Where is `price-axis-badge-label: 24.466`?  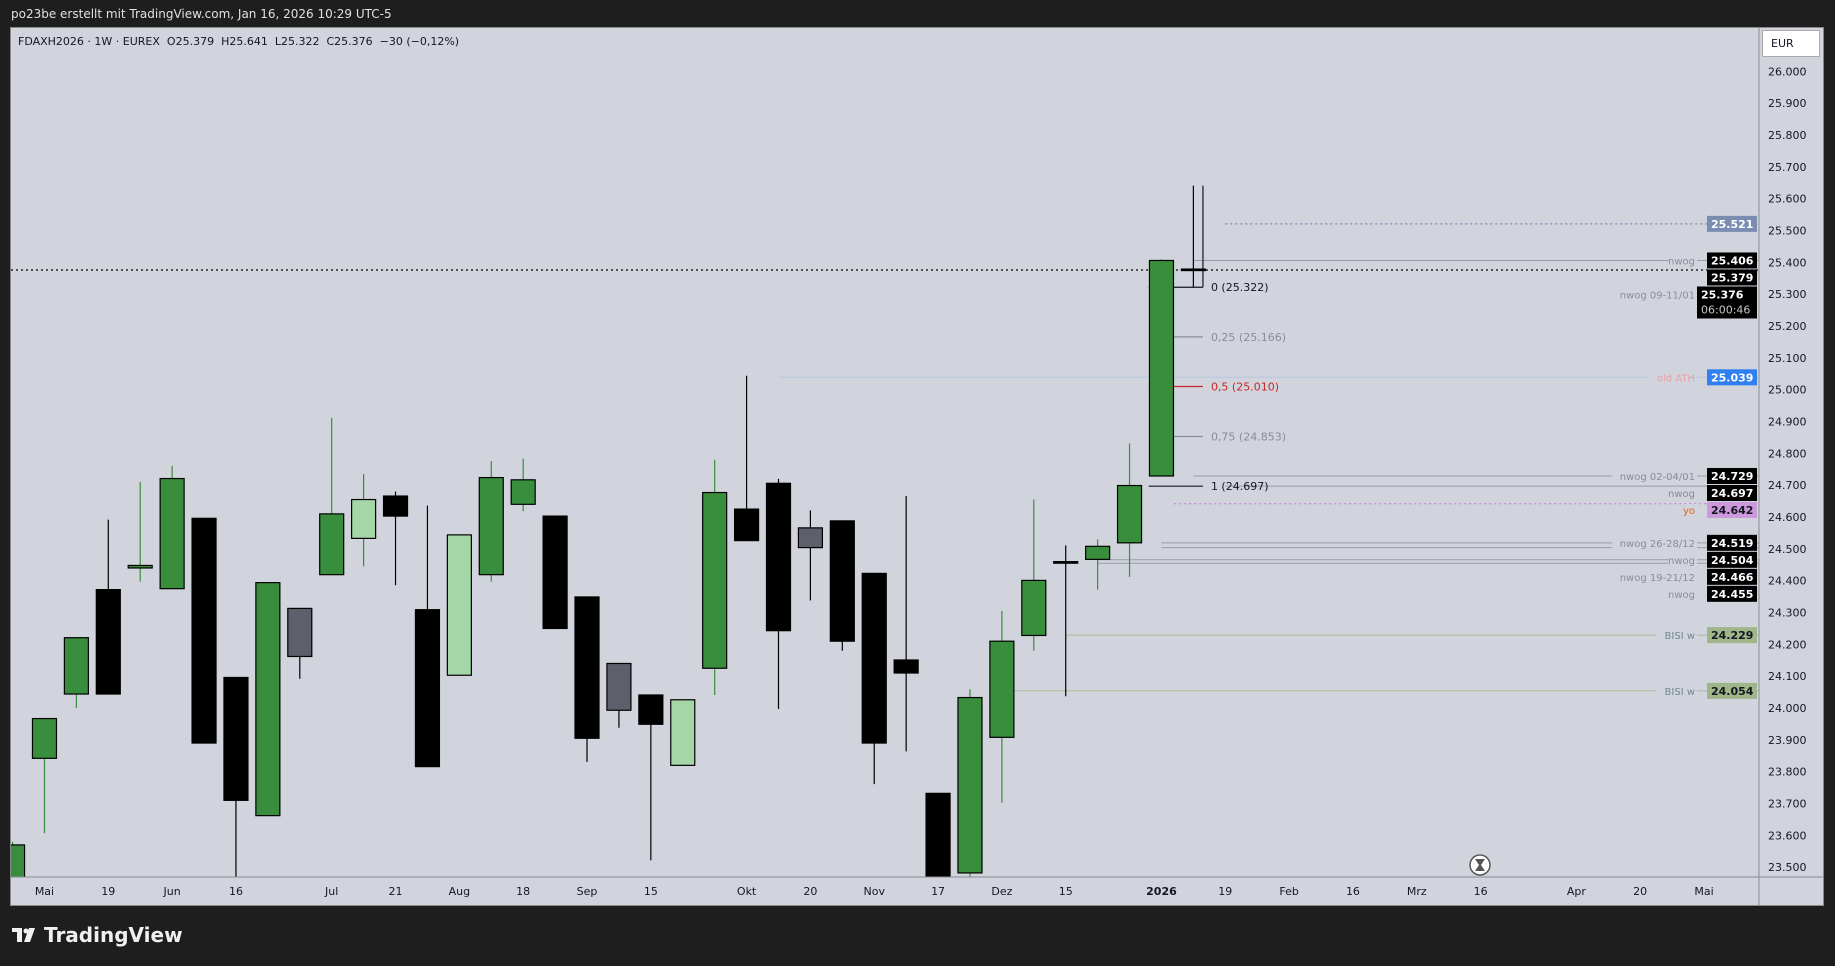
price-axis-badge-label: 24.466 is located at coordinates (1732, 577).